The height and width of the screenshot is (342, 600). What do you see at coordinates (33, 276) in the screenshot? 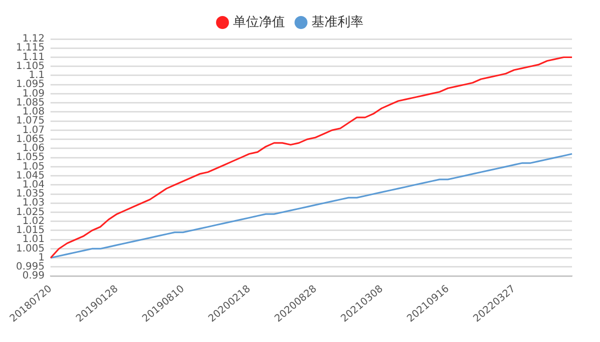
I see `y-tick-label: 0.99` at bounding box center [33, 276].